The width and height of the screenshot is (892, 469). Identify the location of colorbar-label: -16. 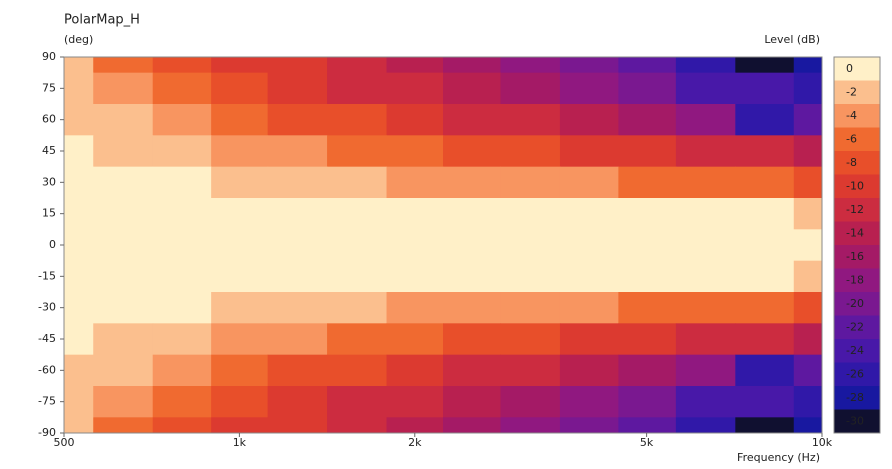
(855, 256).